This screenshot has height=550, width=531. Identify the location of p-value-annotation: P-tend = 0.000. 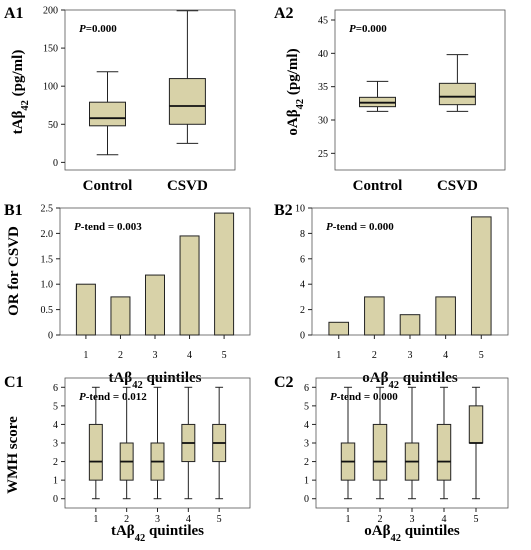
(360, 227).